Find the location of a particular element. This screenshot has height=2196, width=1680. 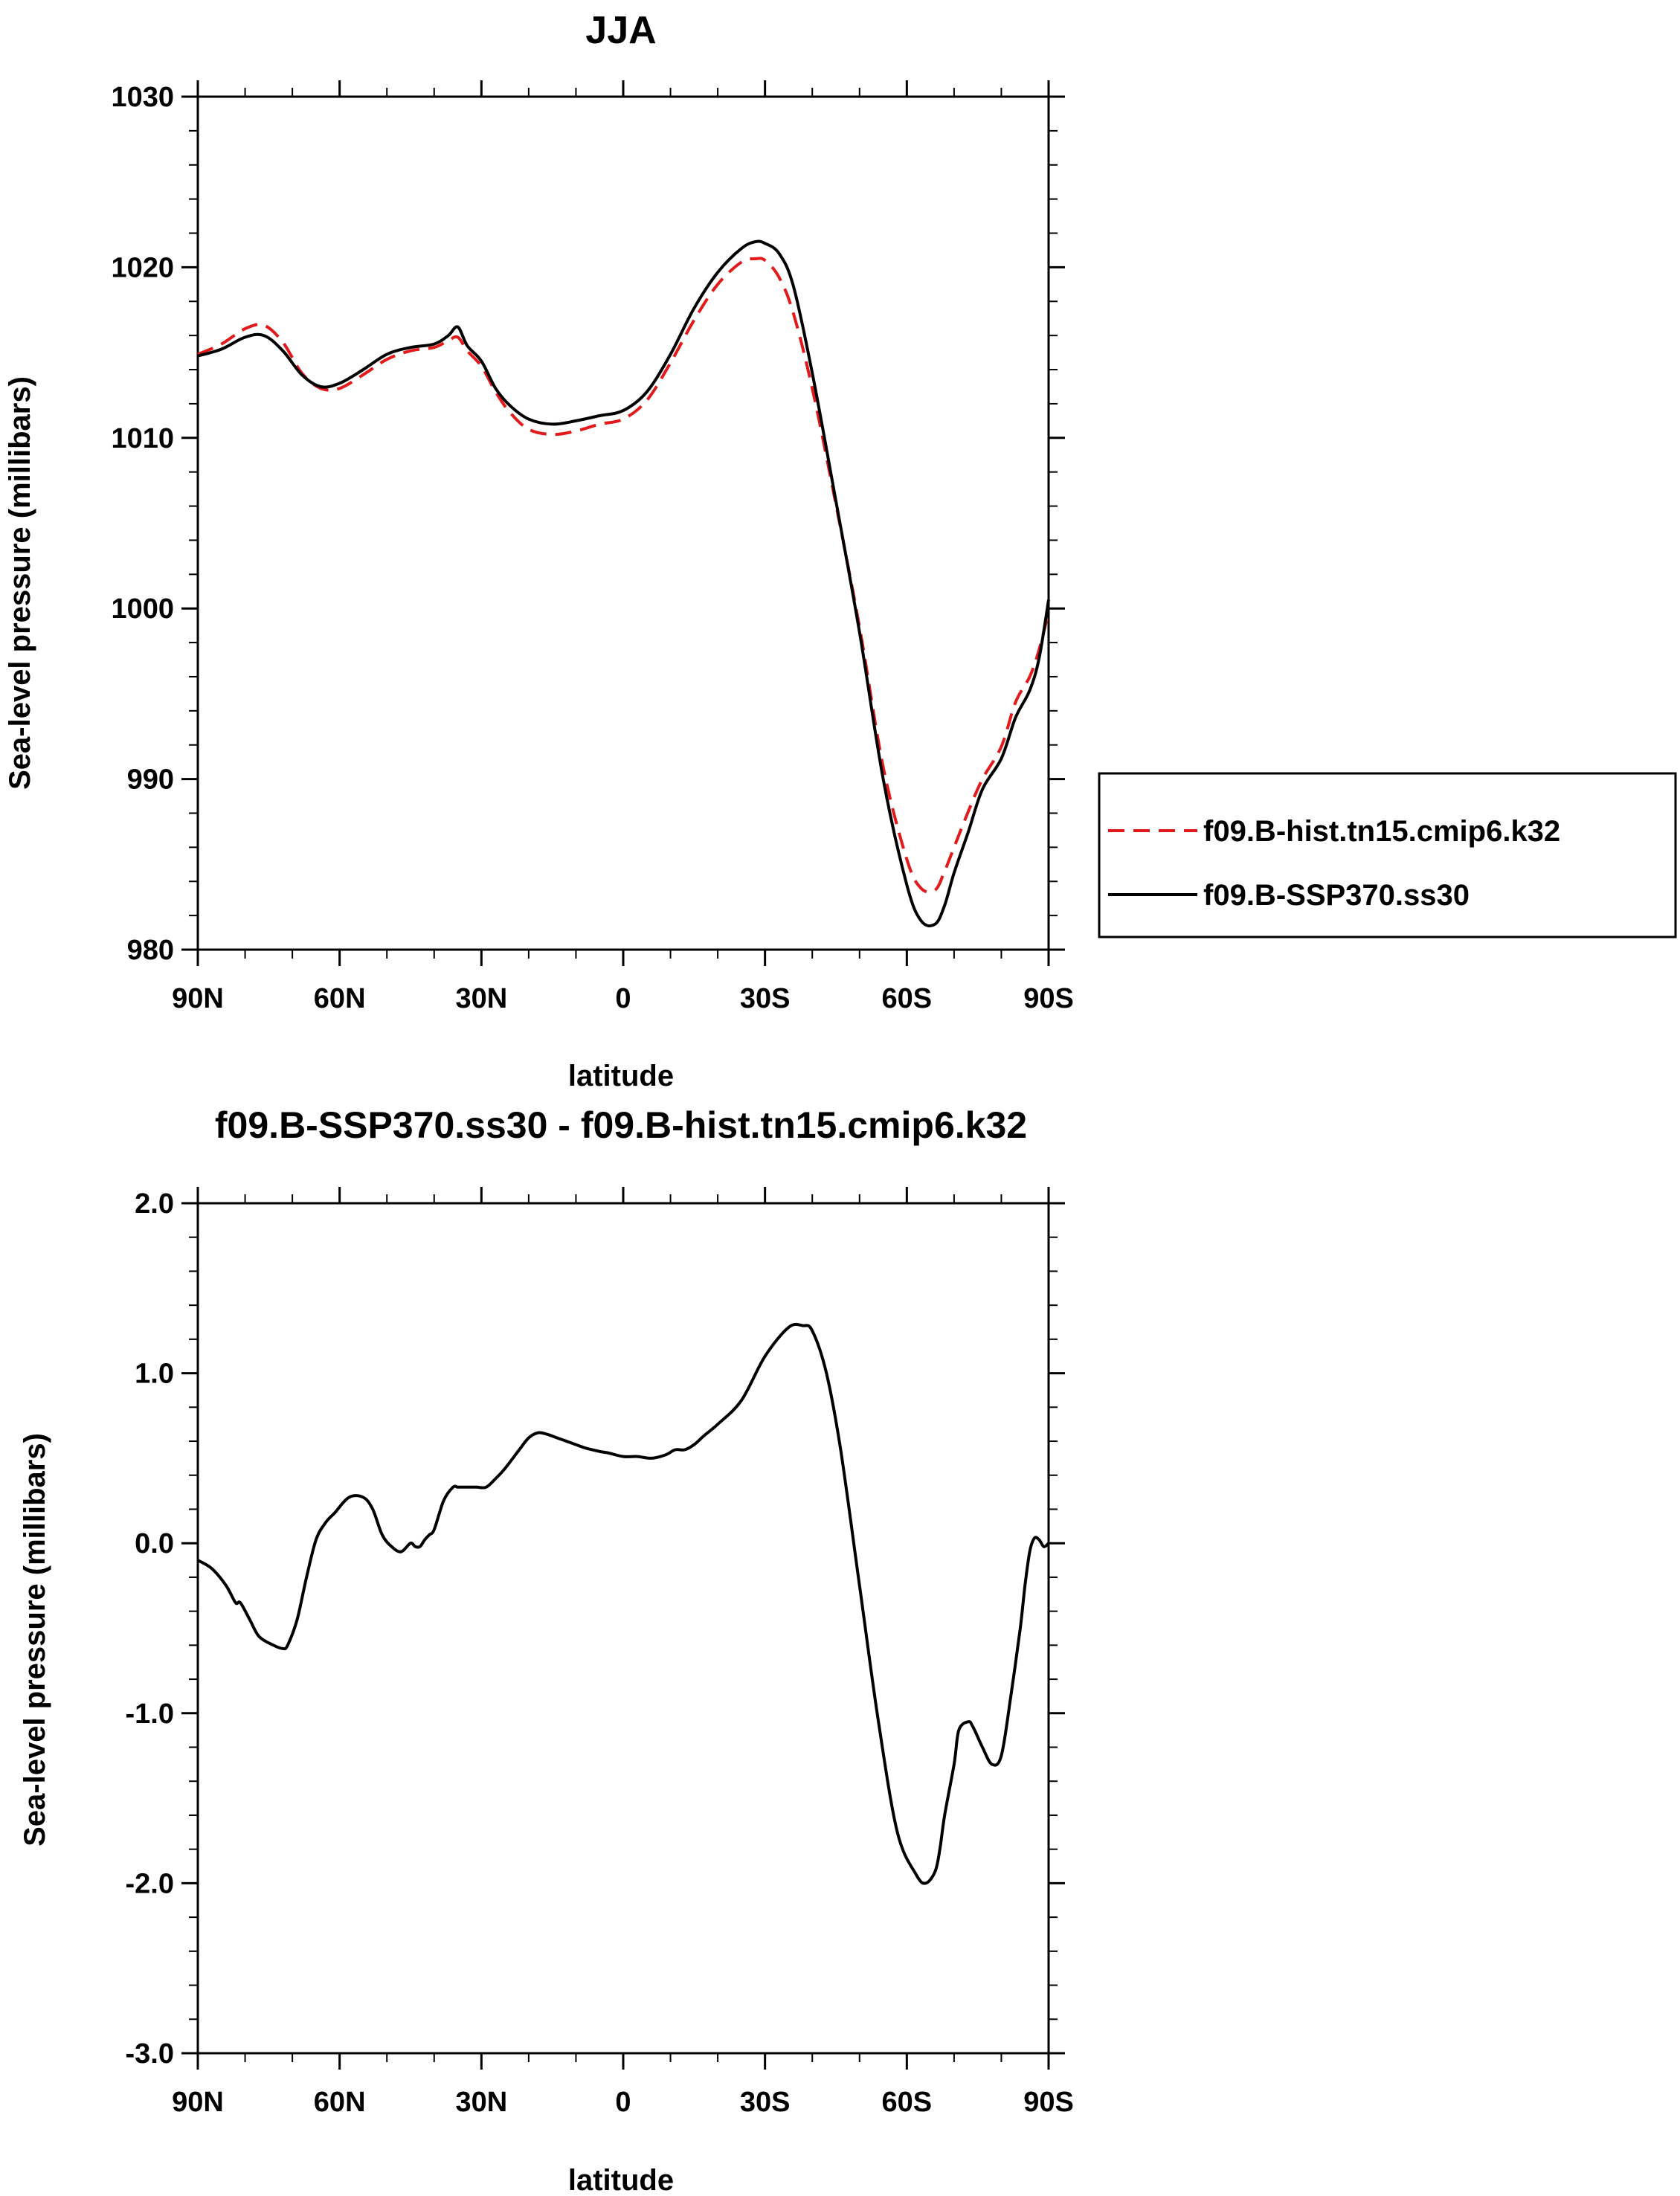

y-tick-label: -3.0 is located at coordinates (150, 2054).